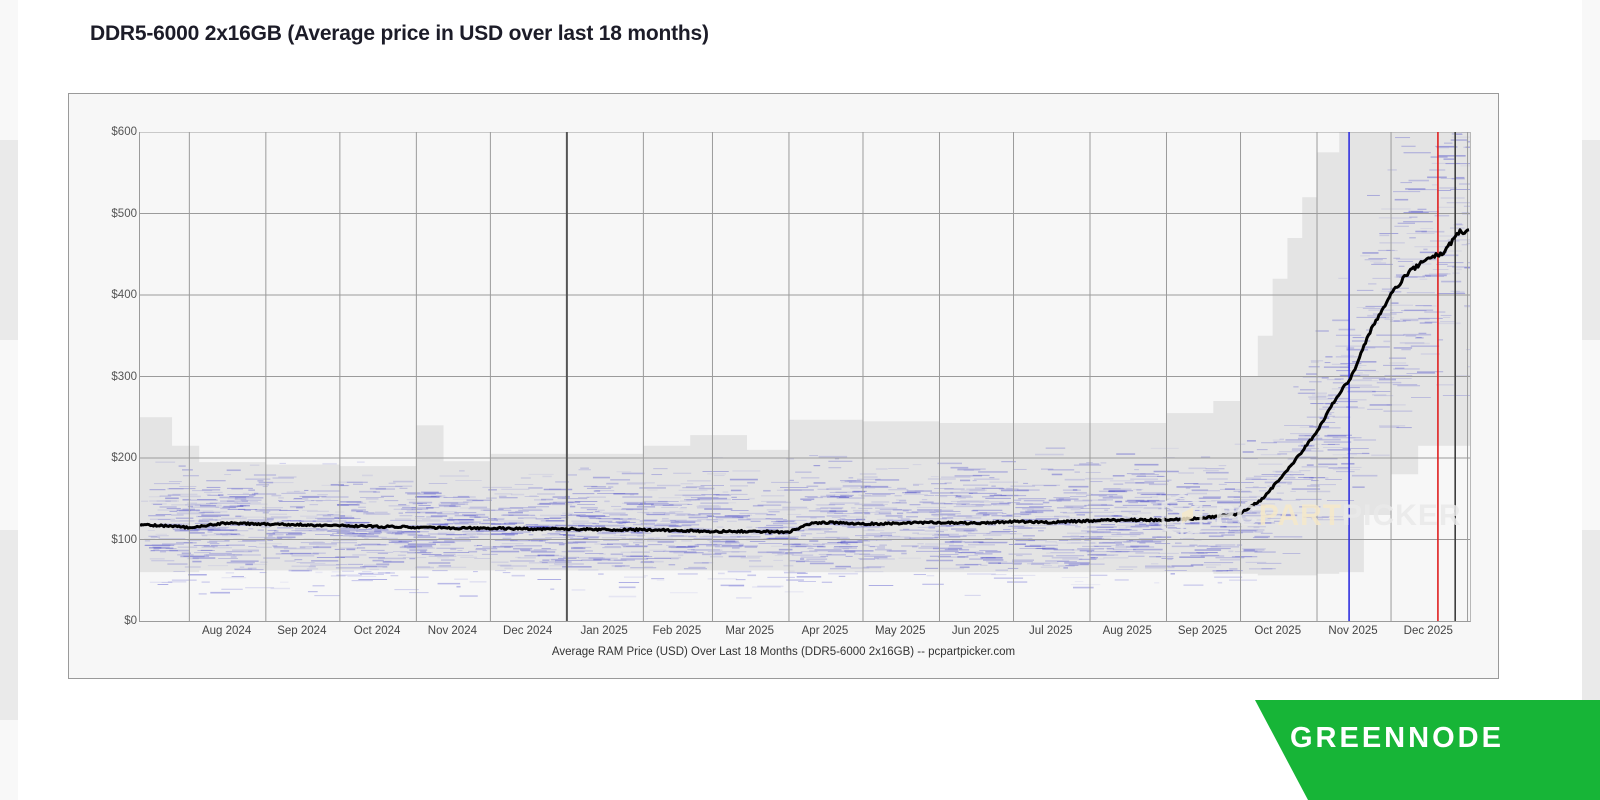  I want to click on x-tick-label: Oct 2025, so click(1278, 631).